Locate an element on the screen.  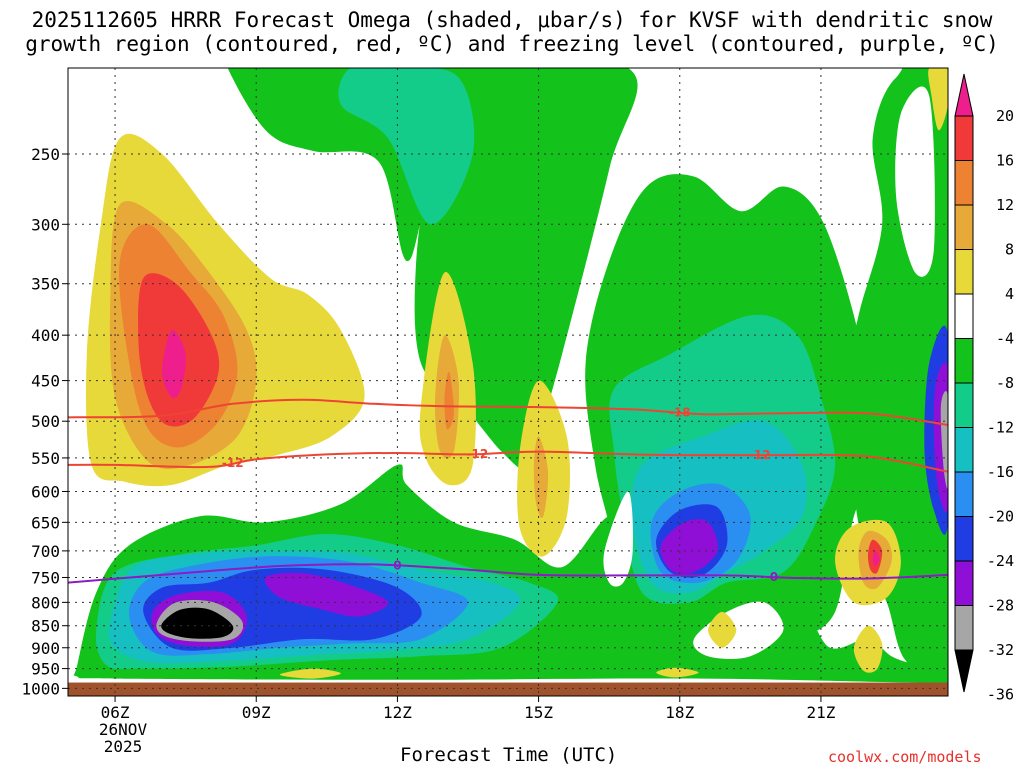
y-tick-label: 250 is located at coordinates (45, 154).